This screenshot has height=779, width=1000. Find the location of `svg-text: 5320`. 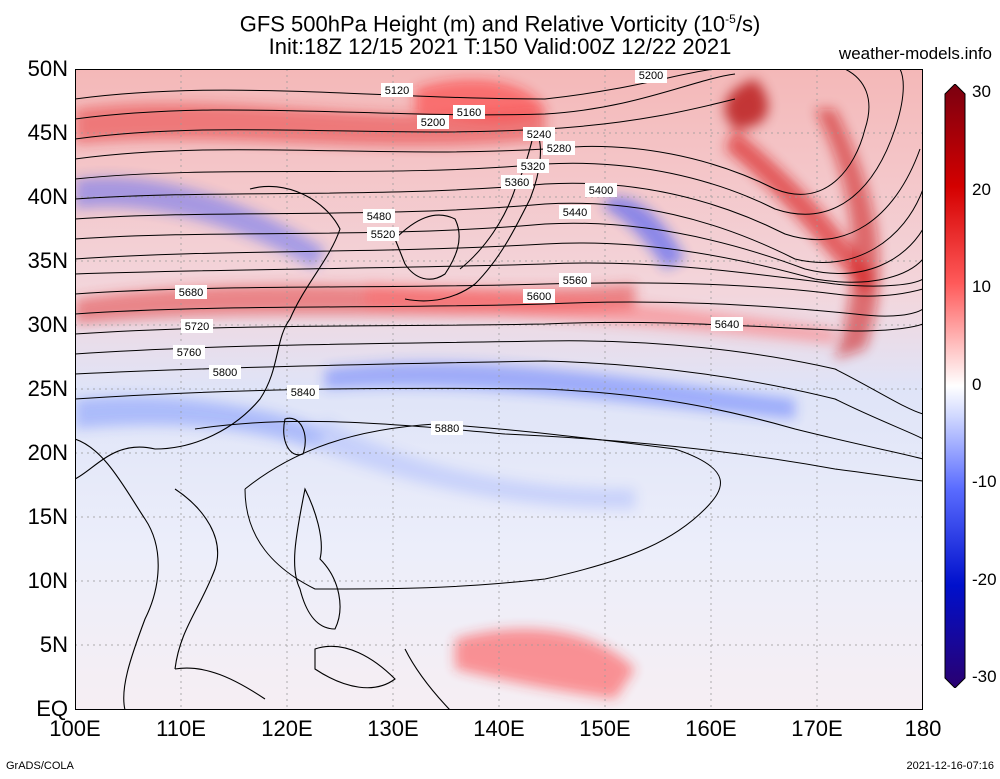

svg-text: 5320 is located at coordinates (533, 167).